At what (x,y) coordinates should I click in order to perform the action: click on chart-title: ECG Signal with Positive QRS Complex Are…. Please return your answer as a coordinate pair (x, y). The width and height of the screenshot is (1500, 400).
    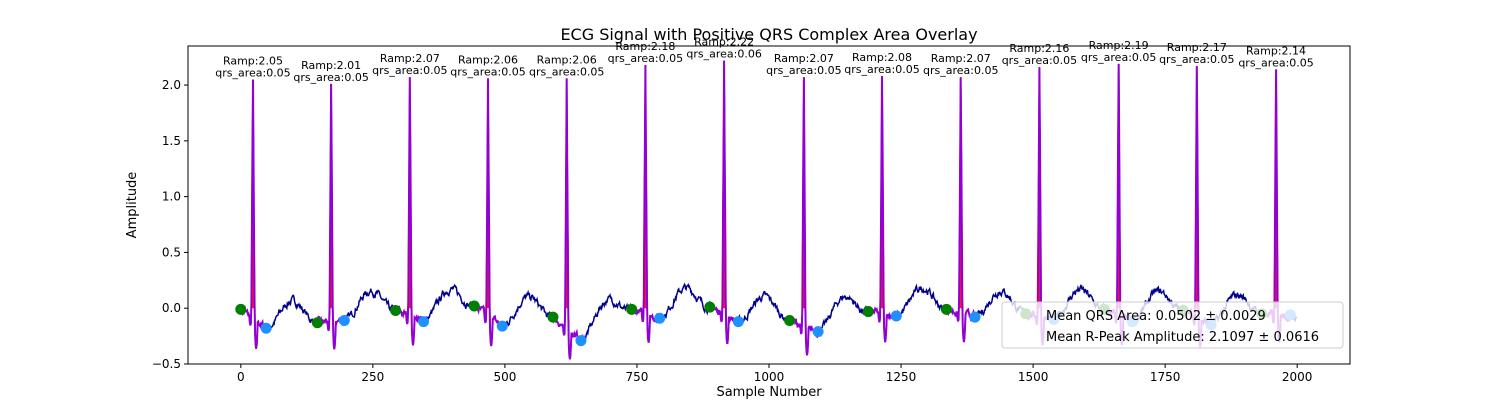
    Looking at the image, I should click on (768, 34).